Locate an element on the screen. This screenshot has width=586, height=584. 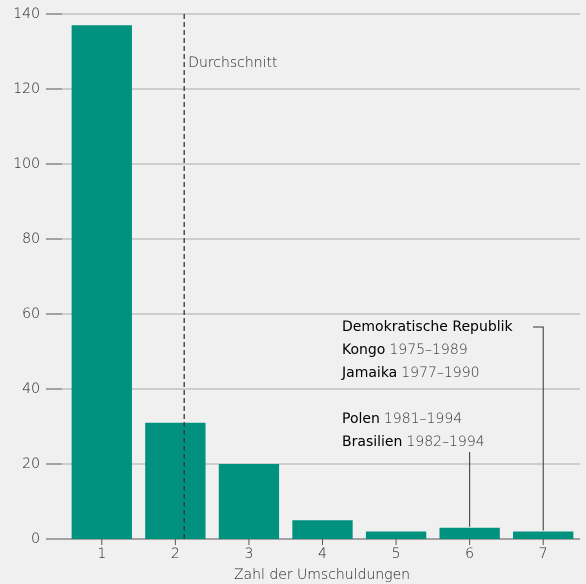
y-tick-label: 100 is located at coordinates (26, 164).